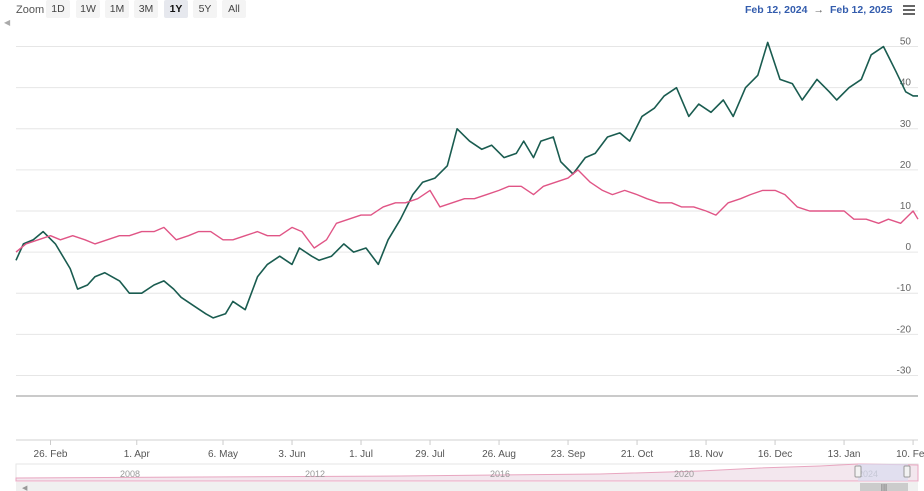 The image size is (924, 491). What do you see at coordinates (315, 474) in the screenshot?
I see `navigator-label: 2012` at bounding box center [315, 474].